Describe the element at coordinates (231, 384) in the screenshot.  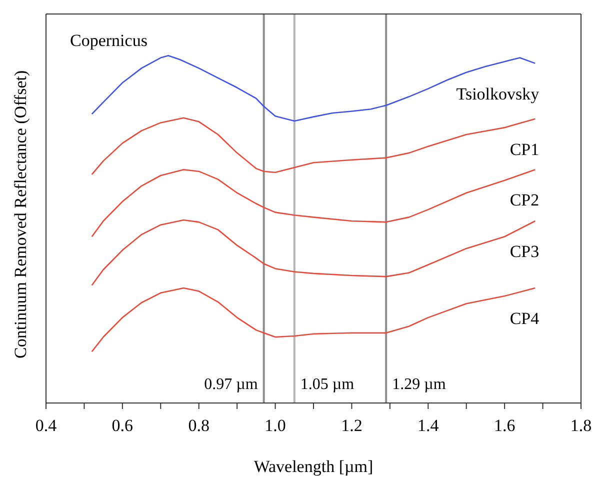
I see `ref-line-label: 0.97 µm` at that location.